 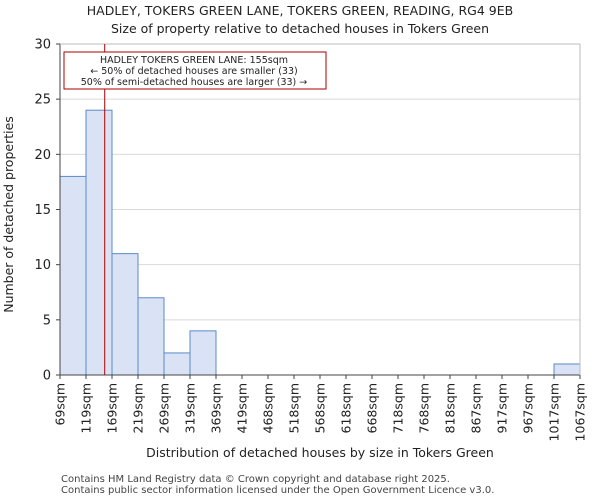 I want to click on y-tick-label: 15, so click(x=42, y=210).